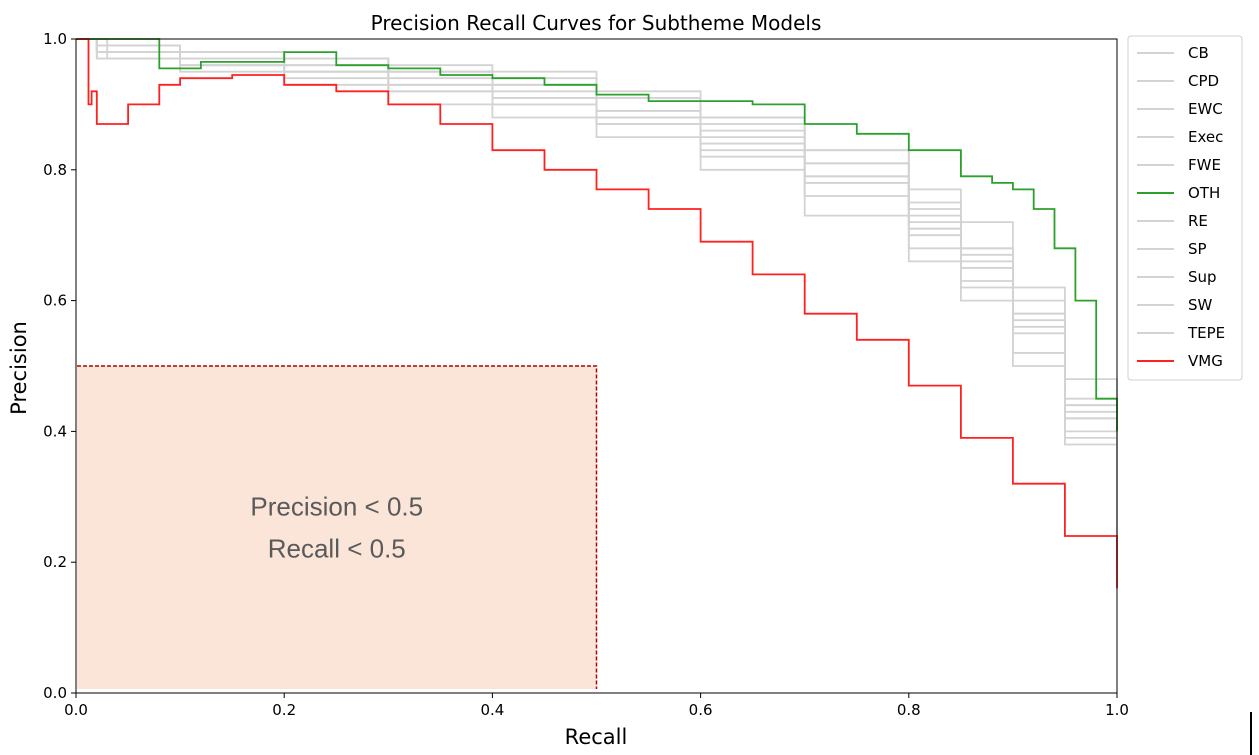  What do you see at coordinates (1204, 193) in the screenshot?
I see `legend-label-oth: OTH` at bounding box center [1204, 193].